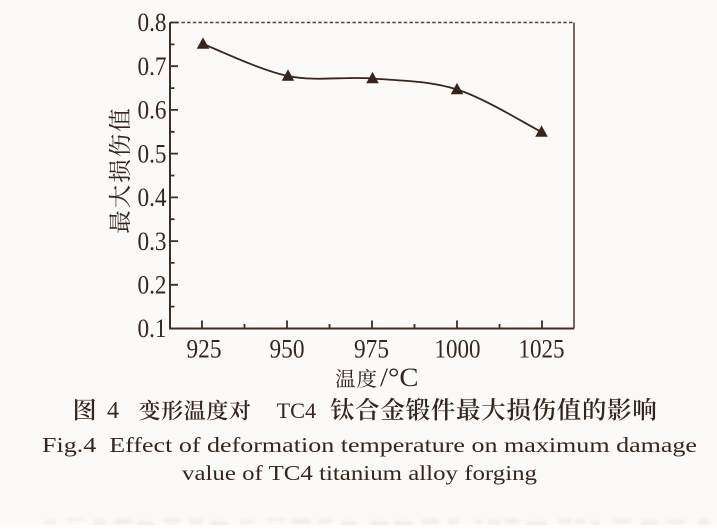 This screenshot has width=717, height=530. Describe the element at coordinates (152, 197) in the screenshot. I see `svg-text: 0.4` at that location.